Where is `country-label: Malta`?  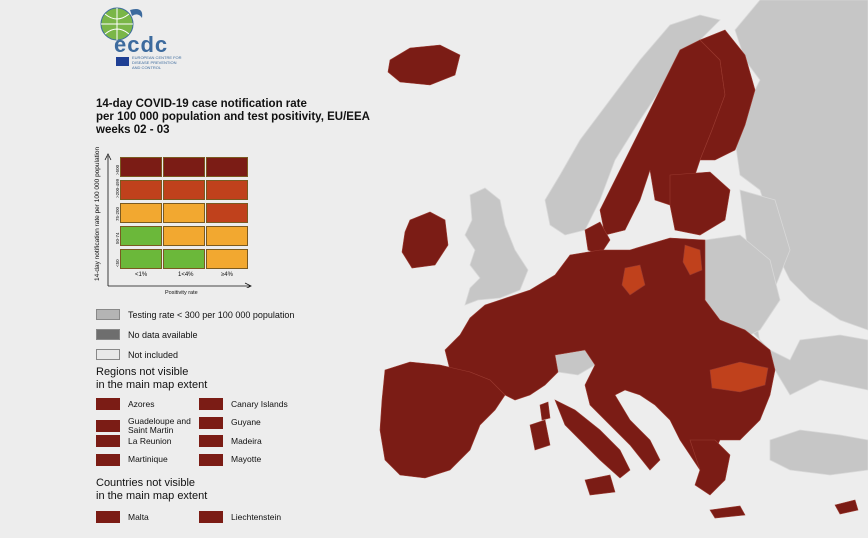
country-label: Malta is located at coordinates (138, 516).